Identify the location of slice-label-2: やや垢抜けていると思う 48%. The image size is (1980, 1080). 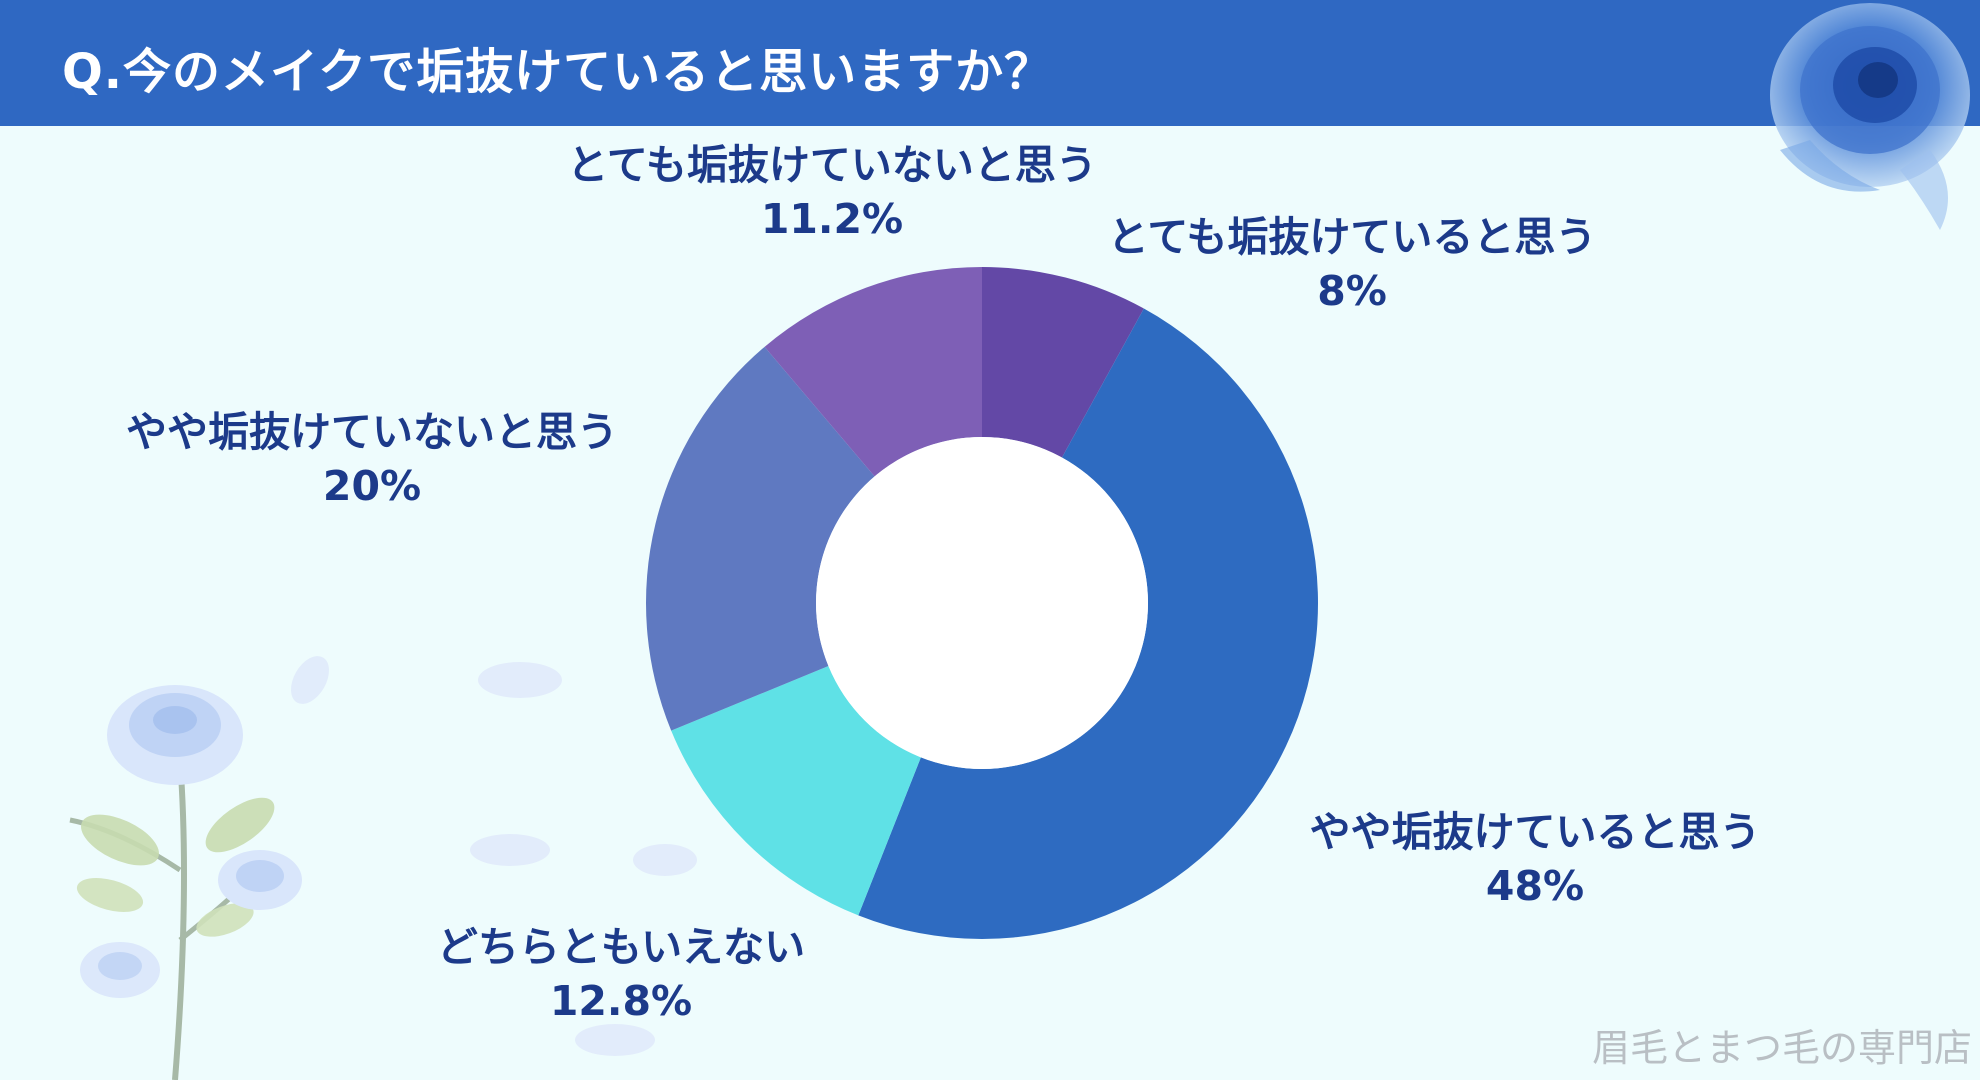
(1535, 859).